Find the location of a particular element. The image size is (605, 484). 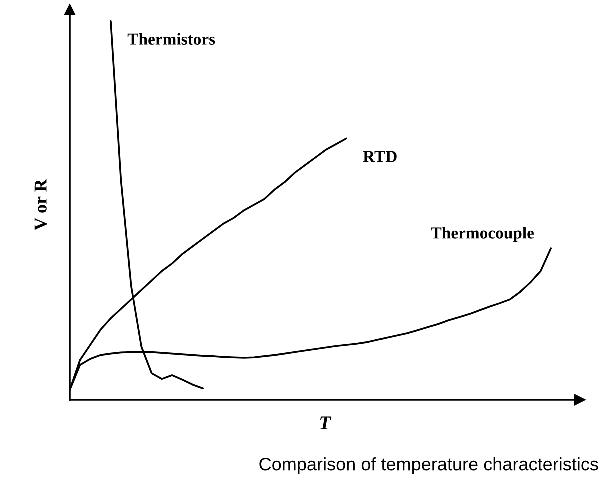

series-label: Thermocouple is located at coordinates (482, 234).